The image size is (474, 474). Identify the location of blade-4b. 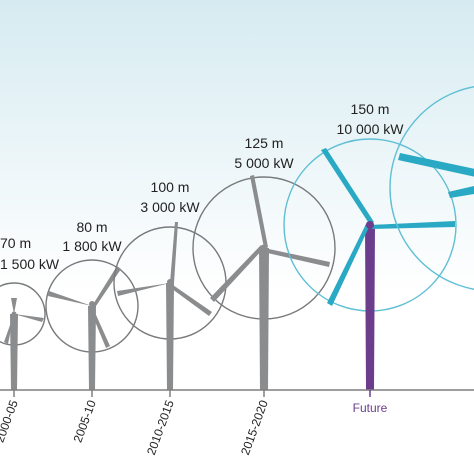
(296, 257).